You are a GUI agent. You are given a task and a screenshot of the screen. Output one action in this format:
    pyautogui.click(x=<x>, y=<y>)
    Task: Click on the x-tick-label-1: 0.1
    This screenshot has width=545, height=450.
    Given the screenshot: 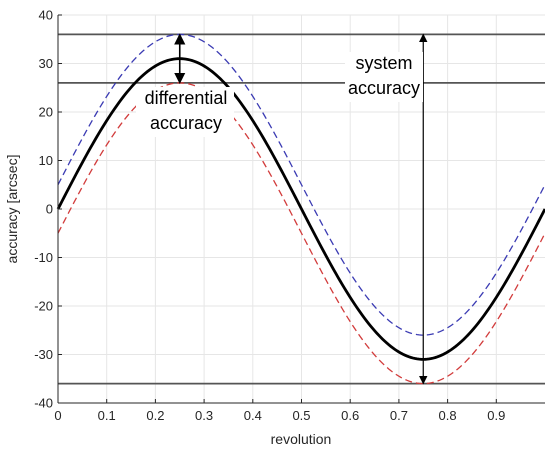 What is the action you would take?
    pyautogui.click(x=107, y=415)
    